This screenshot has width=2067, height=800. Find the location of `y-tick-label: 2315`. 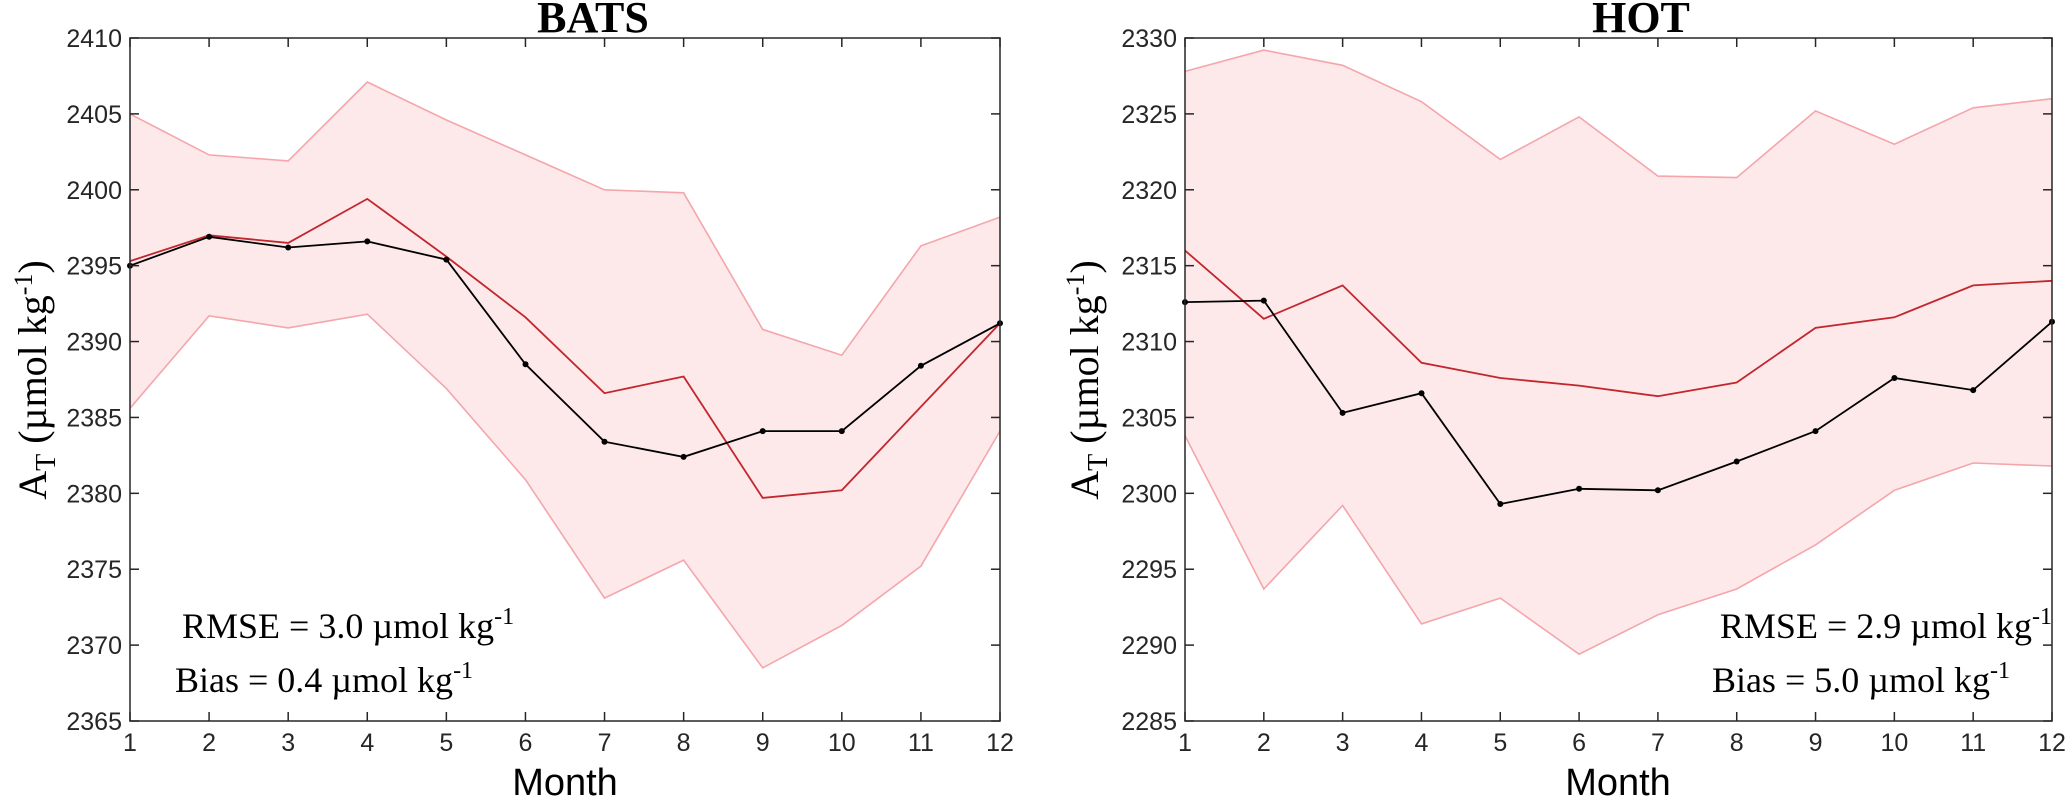

y-tick-label: 2315 is located at coordinates (1149, 267).